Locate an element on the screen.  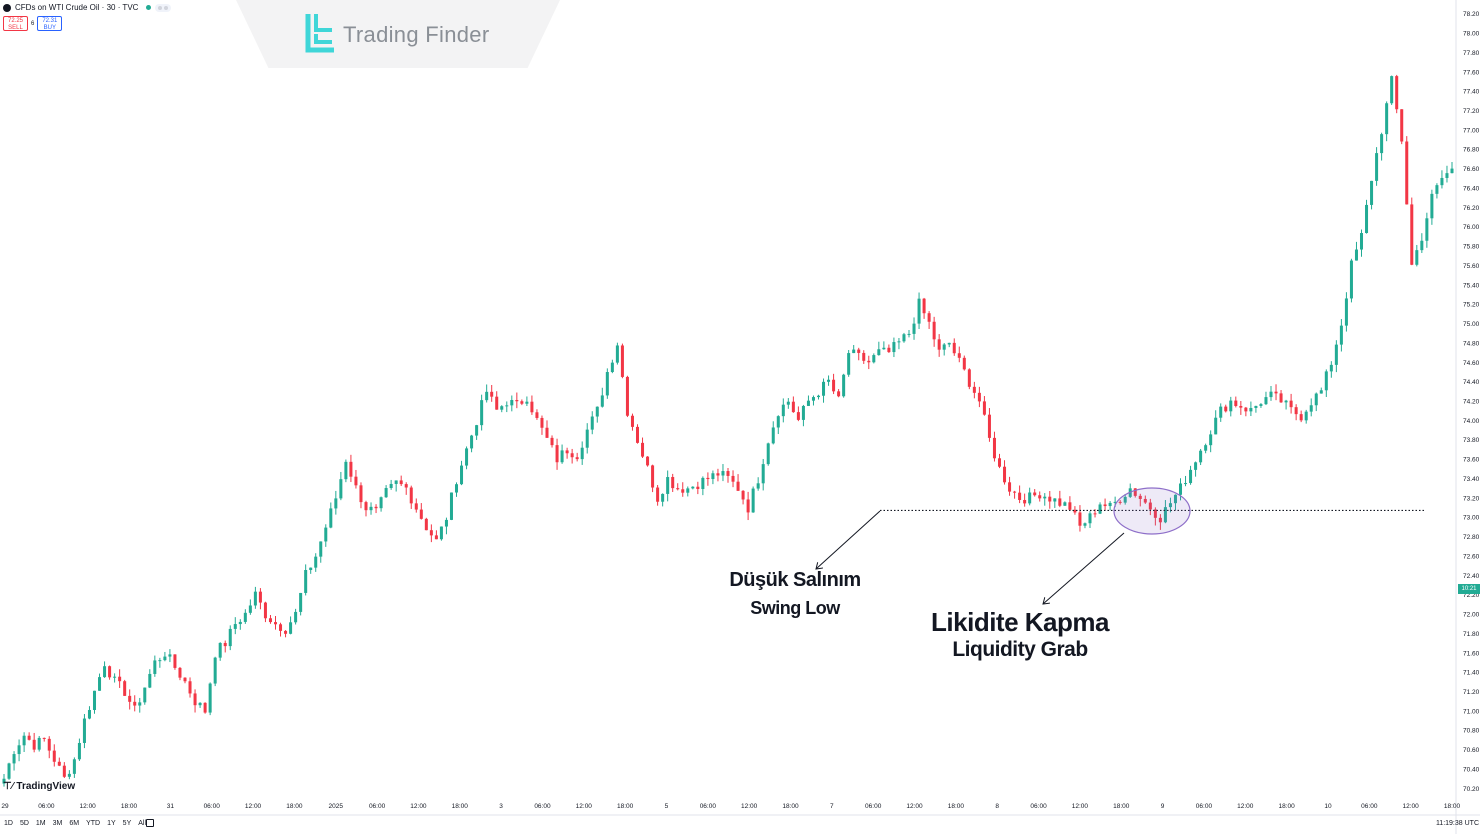
x-tick-label: 2025 is located at coordinates (336, 806).